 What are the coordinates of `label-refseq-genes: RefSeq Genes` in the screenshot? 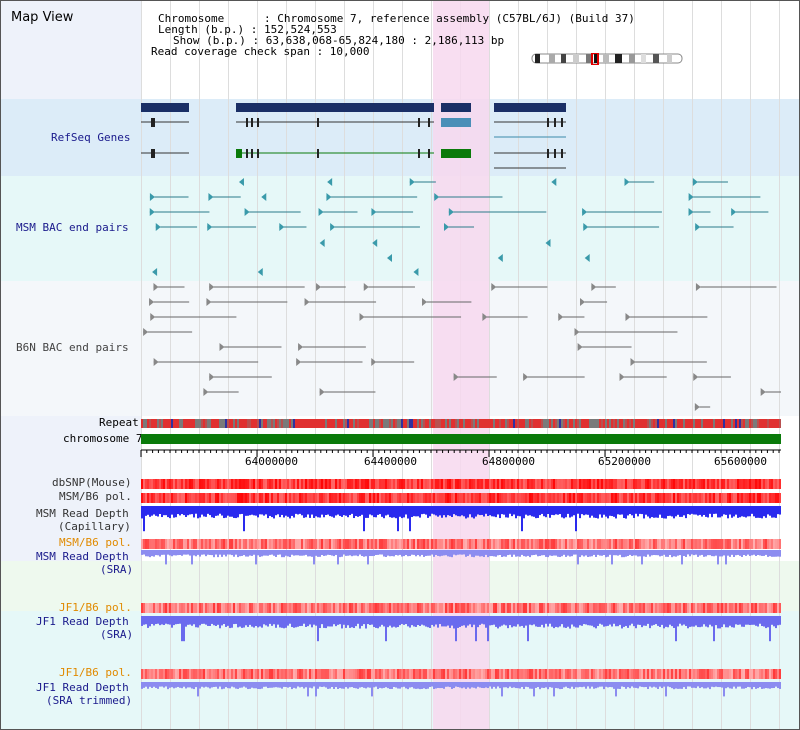 It's located at (91, 137).